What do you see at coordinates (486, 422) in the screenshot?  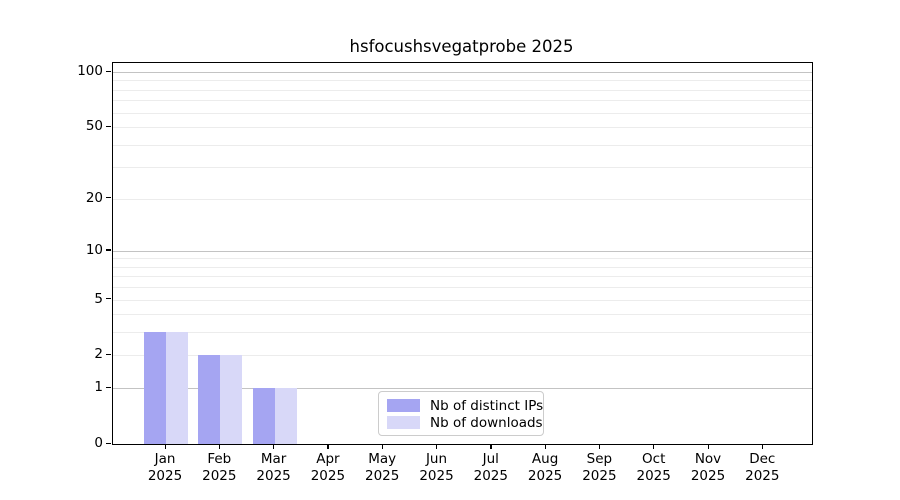 I see `legend-label-downloads: Nb of downloads` at bounding box center [486, 422].